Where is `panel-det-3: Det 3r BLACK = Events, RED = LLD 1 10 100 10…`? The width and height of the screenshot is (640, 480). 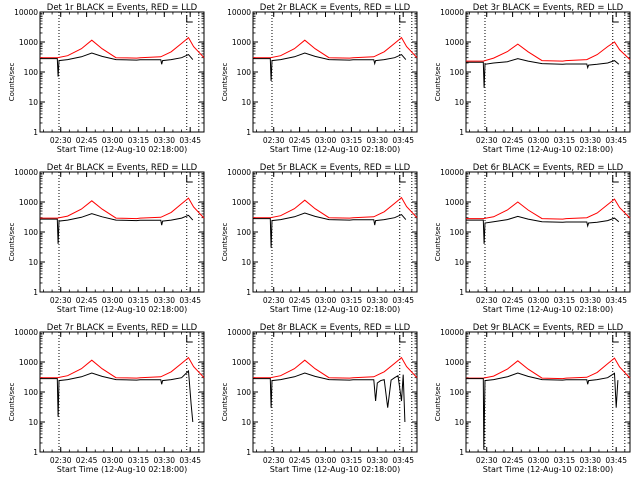
panel-det-3: Det 3r BLACK = Events, RED = LLD 1 10 100 10… is located at coordinates (532, 78).